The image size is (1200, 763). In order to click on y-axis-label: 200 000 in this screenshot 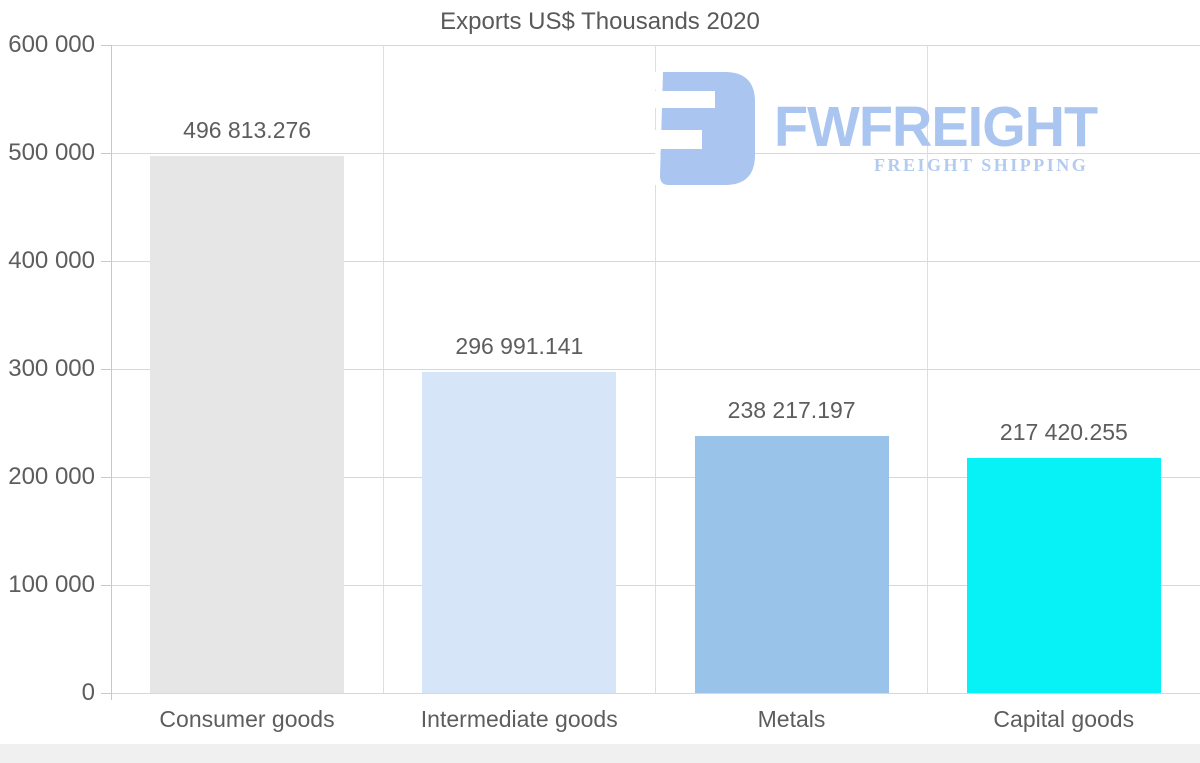, I will do `click(51, 476)`.